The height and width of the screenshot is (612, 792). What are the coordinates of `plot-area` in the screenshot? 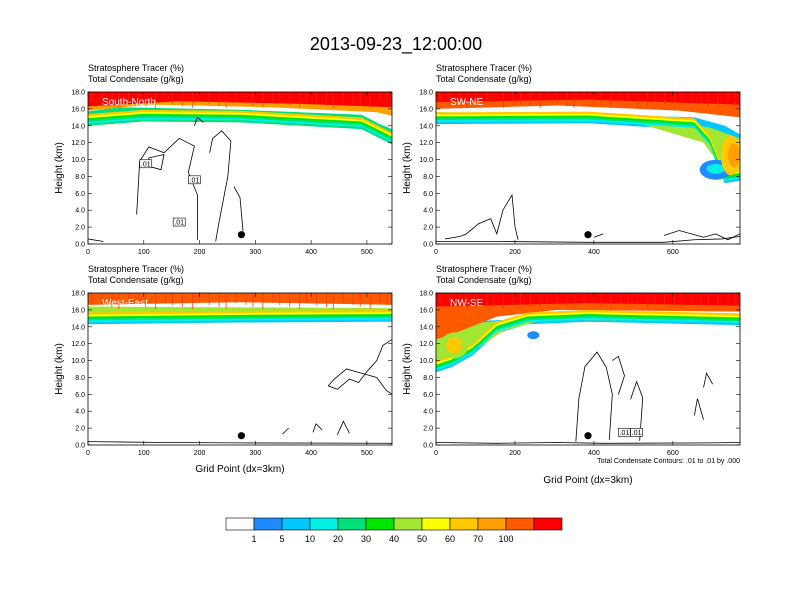 It's located at (240, 368).